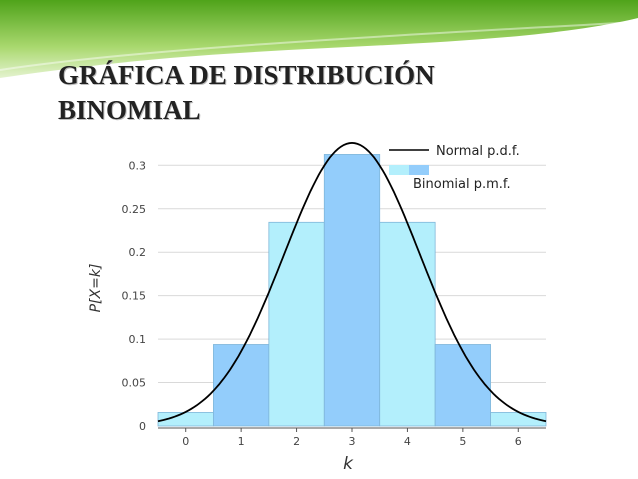 This screenshot has width=638, height=479. What do you see at coordinates (134, 383) in the screenshot?
I see `y-tick-label: 0.05` at bounding box center [134, 383].